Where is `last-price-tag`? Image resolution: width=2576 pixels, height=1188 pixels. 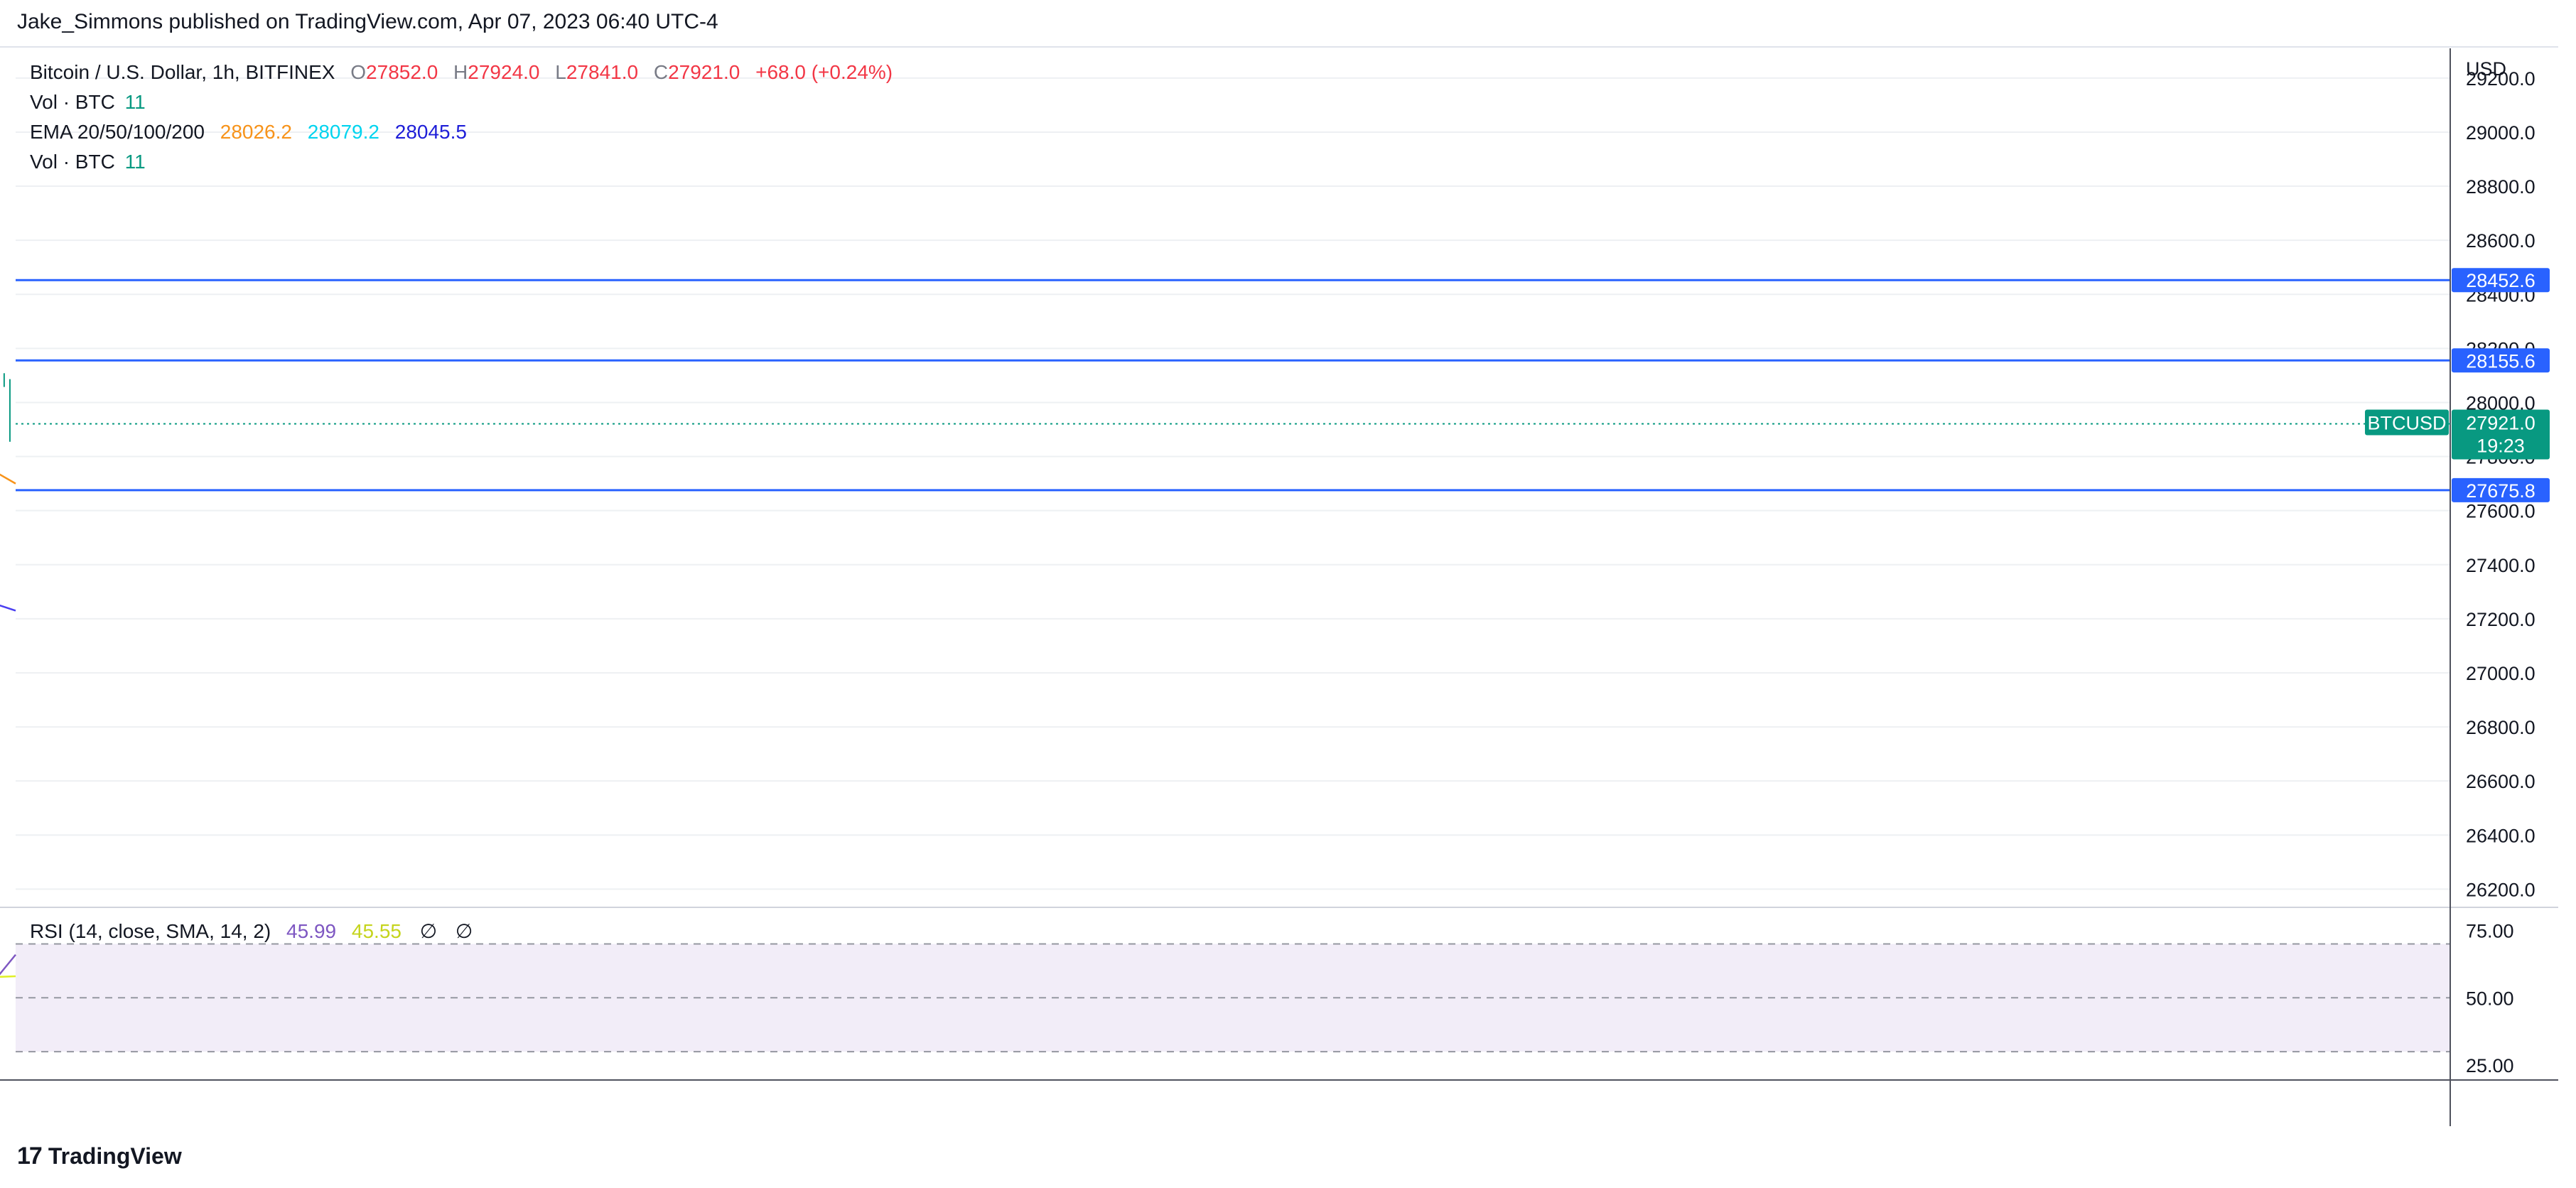 last-price-tag is located at coordinates (2501, 434).